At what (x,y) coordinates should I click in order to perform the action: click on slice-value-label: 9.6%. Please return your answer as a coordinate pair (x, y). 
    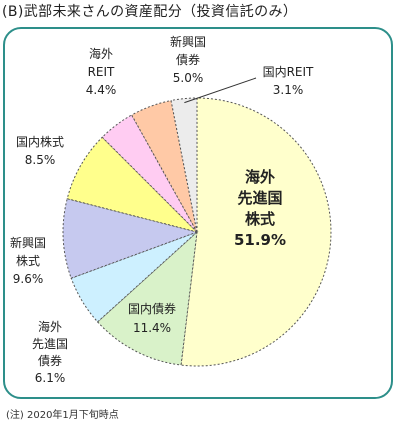
    Looking at the image, I should click on (28, 279).